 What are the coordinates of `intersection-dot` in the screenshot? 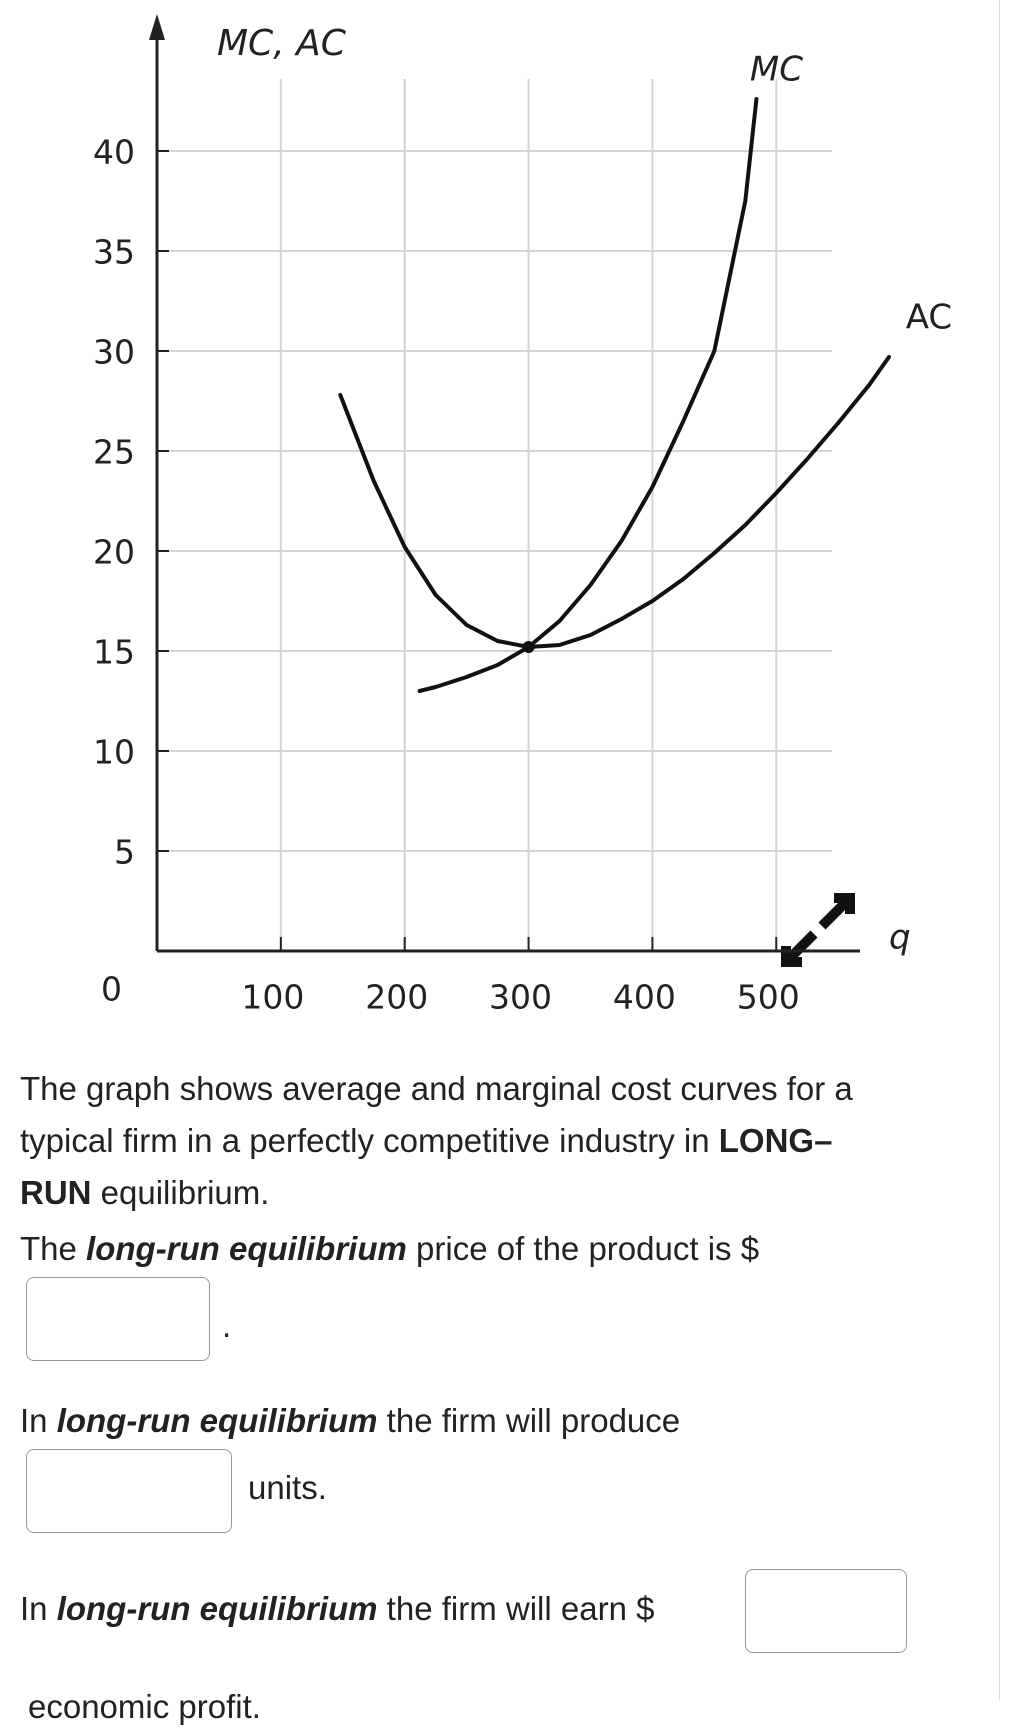 It's located at (528, 647).